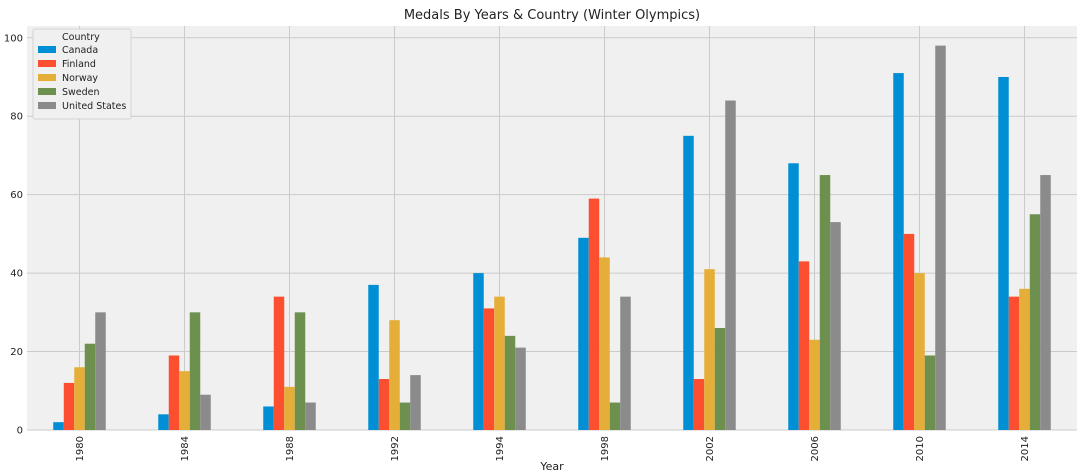 The image size is (1086, 476). What do you see at coordinates (615, 416) in the screenshot?
I see `bar-sweden-1998` at bounding box center [615, 416].